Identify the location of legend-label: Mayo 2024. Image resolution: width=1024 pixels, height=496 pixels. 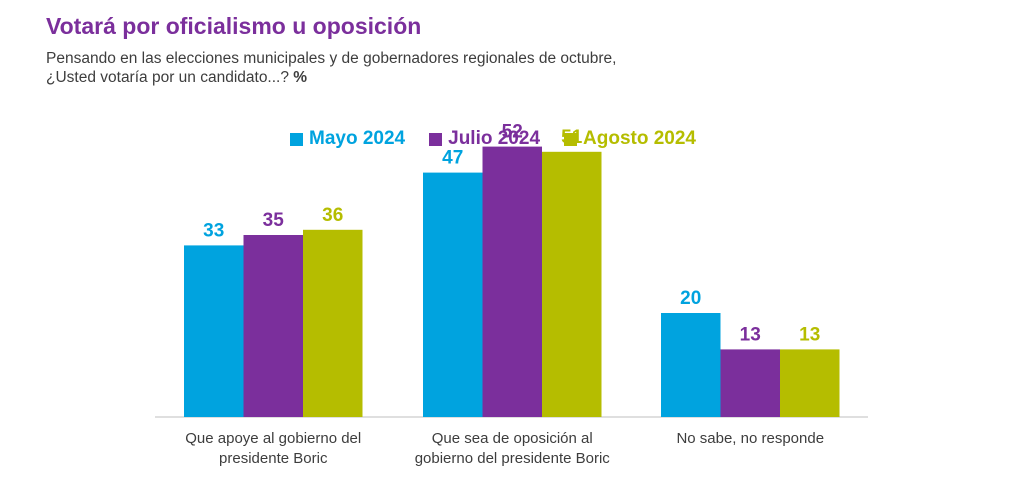
(357, 138).